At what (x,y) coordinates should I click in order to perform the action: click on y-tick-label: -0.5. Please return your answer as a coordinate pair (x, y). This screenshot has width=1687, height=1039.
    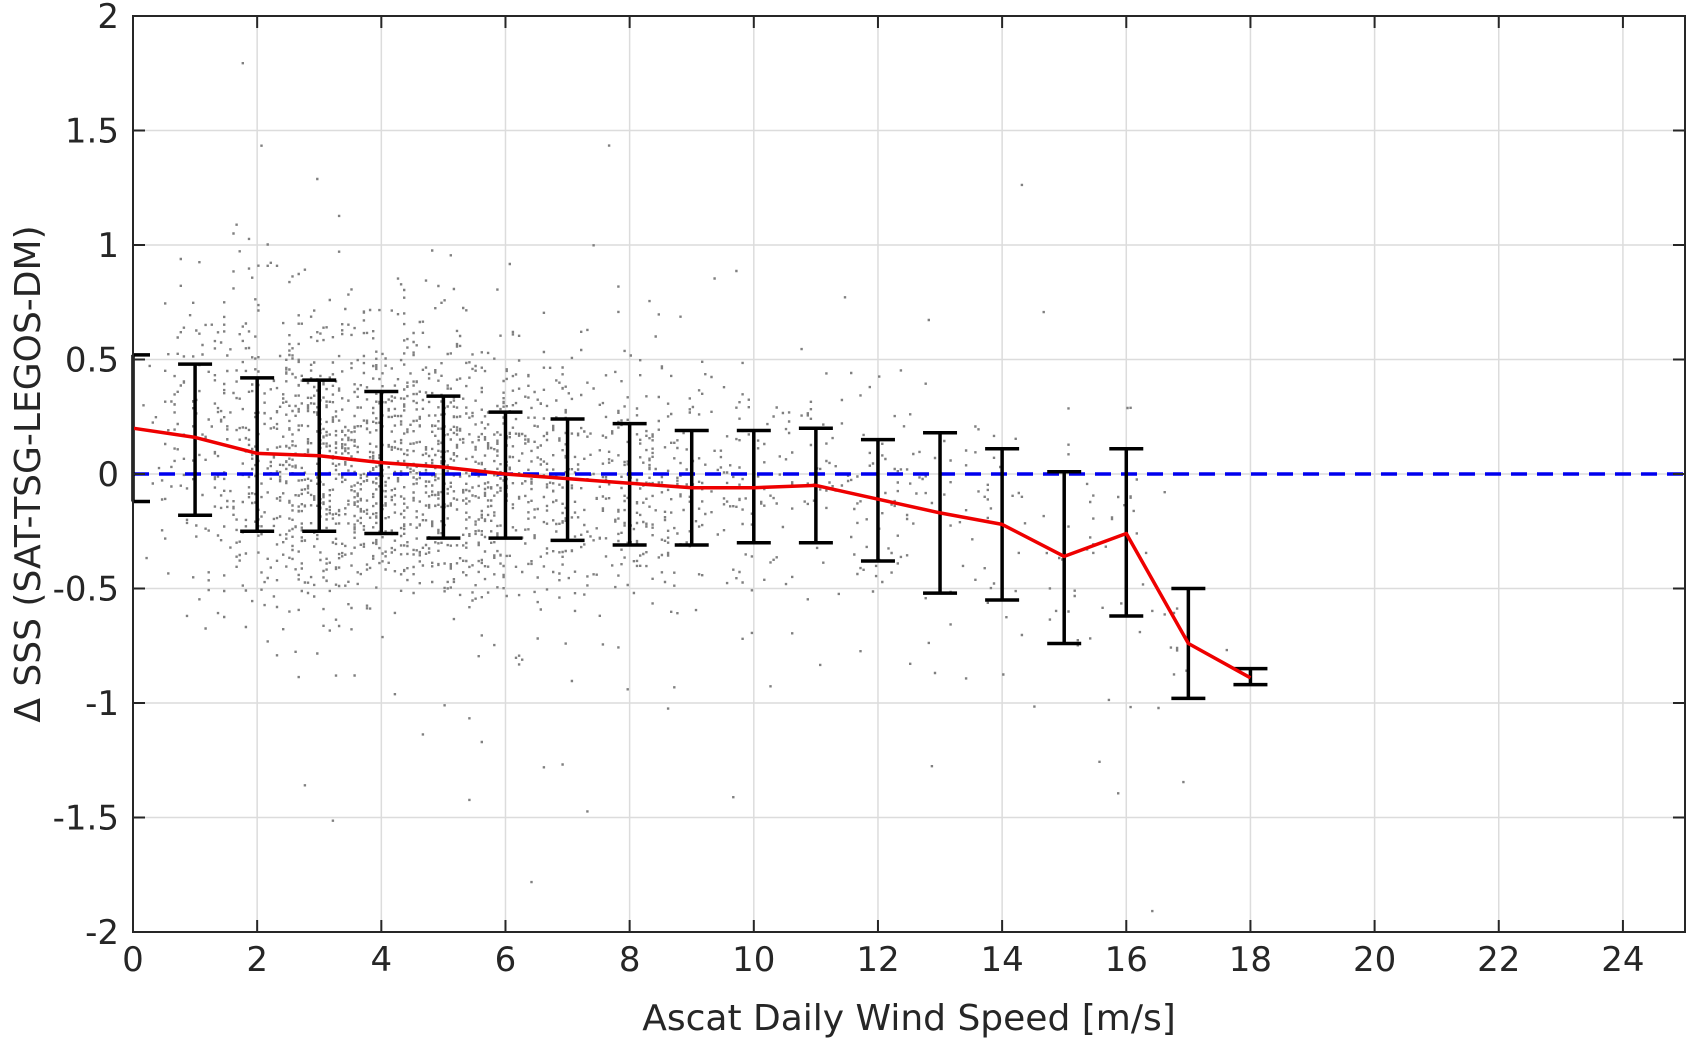
    Looking at the image, I should click on (86, 590).